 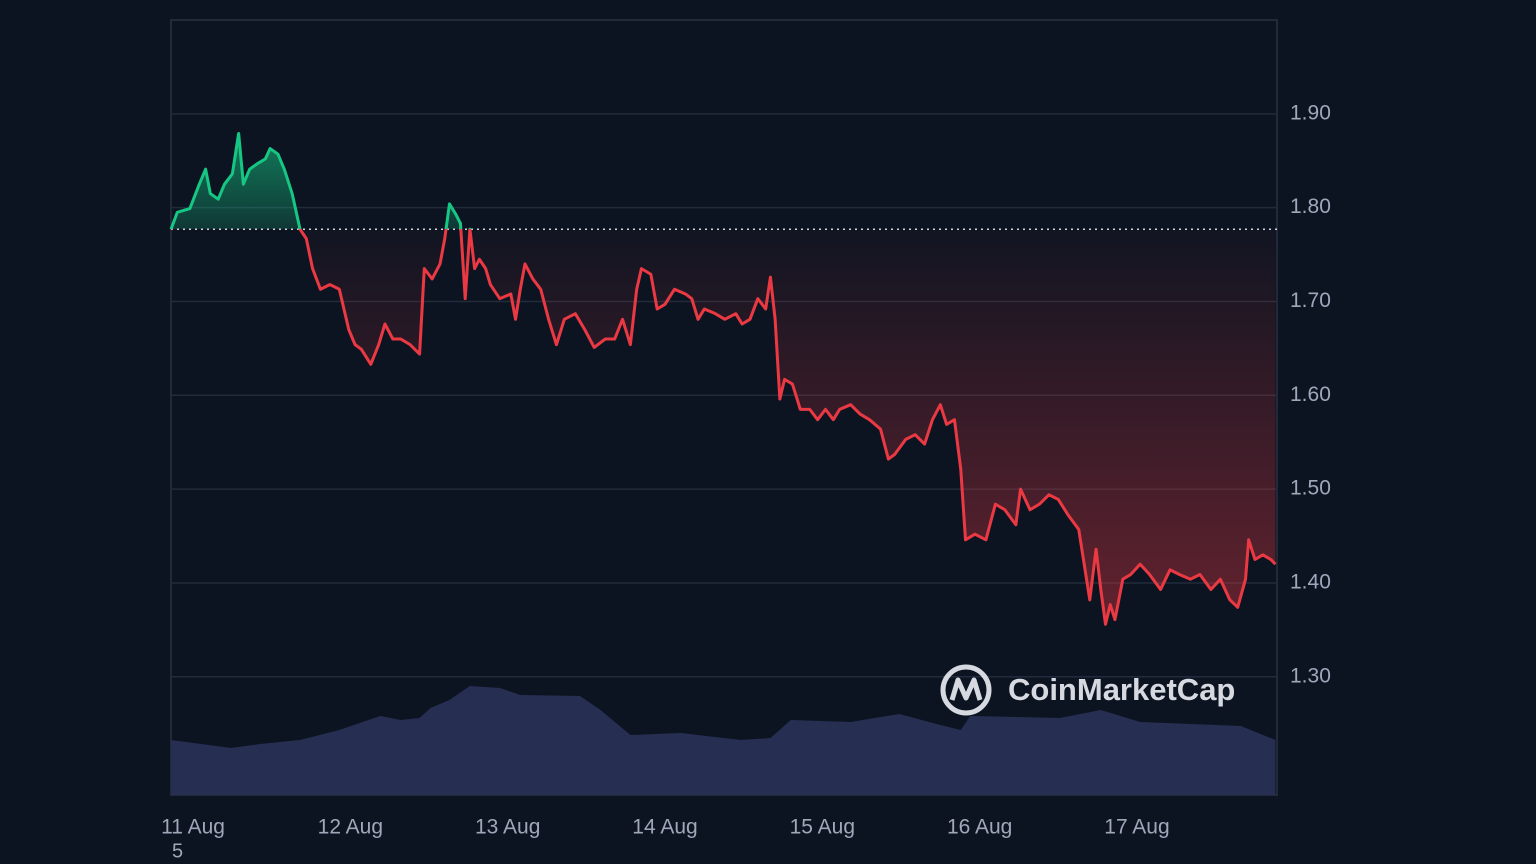 What do you see at coordinates (1310, 112) in the screenshot?
I see `y-tick-label: 1.90` at bounding box center [1310, 112].